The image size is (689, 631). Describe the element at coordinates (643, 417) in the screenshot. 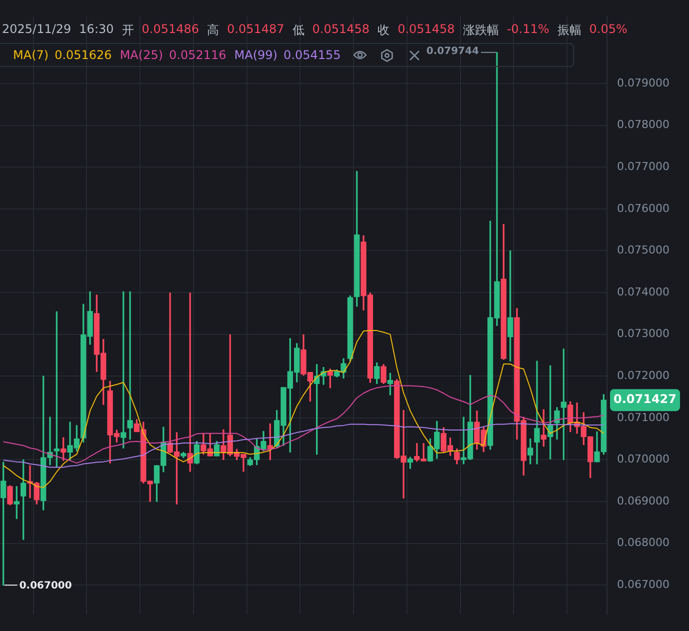

I see `y-tick-label: 0.071000` at that location.